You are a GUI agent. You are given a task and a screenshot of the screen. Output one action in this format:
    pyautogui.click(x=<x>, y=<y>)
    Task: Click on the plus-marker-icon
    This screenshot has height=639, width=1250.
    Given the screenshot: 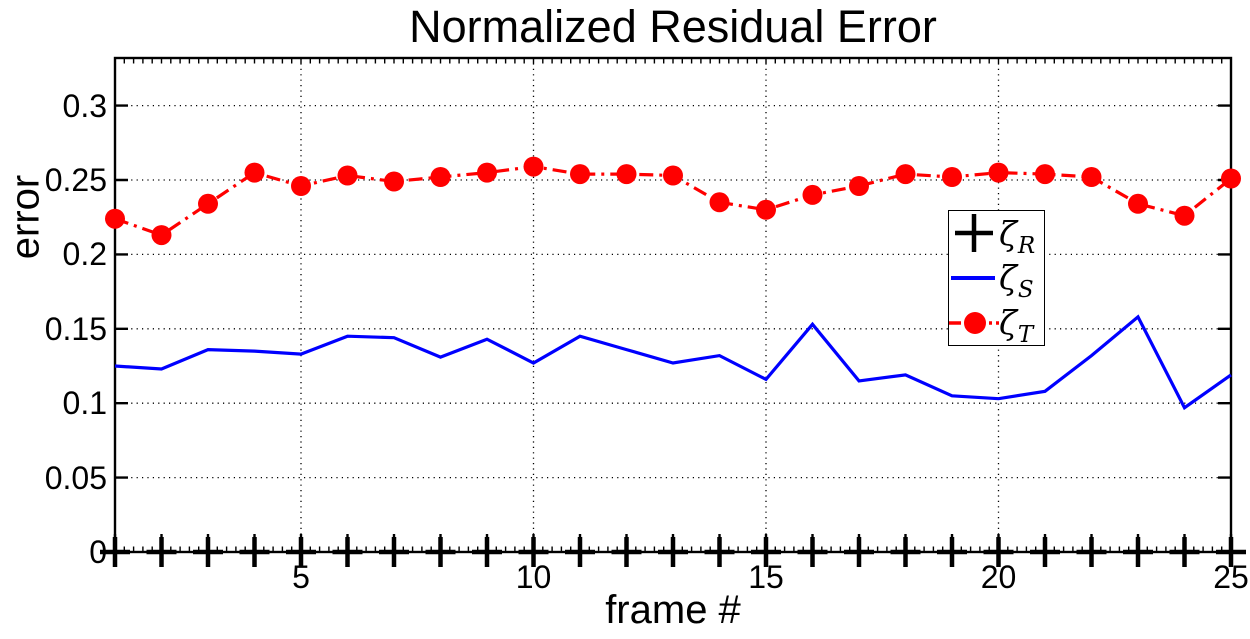 What is the action you would take?
    pyautogui.click(x=974, y=233)
    